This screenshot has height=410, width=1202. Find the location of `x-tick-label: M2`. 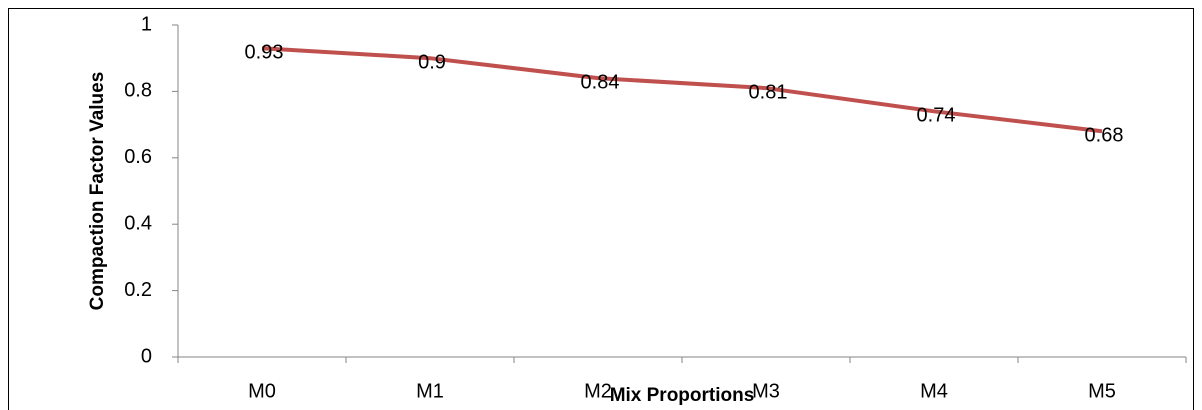

x-tick-label: M2 is located at coordinates (598, 391).